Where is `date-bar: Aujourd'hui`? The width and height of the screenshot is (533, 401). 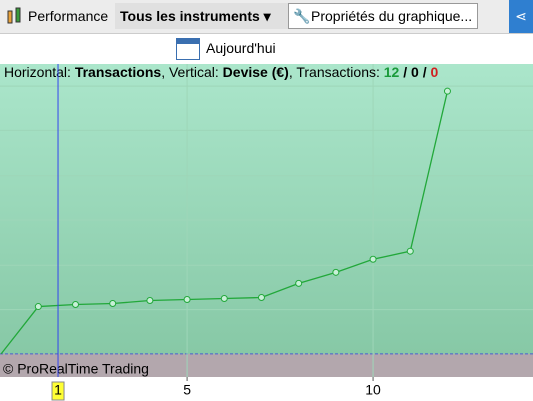
date-bar: Aujourd'hui is located at coordinates (266, 49).